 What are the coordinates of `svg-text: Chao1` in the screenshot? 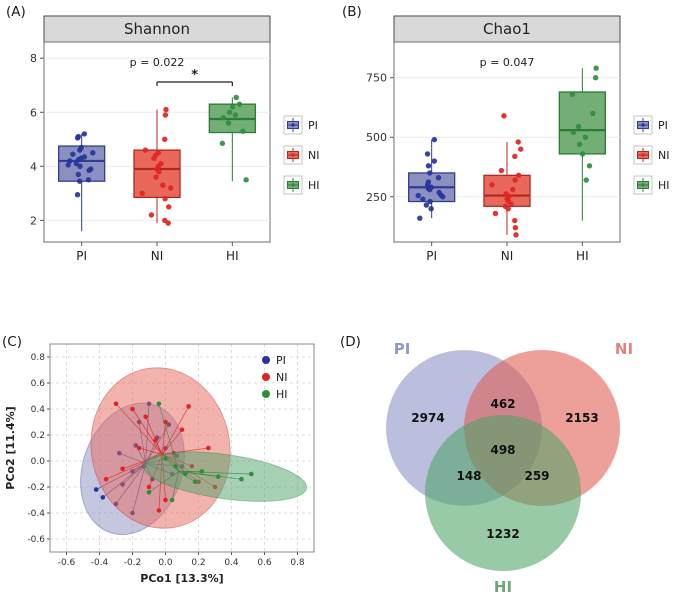 It's located at (507, 29).